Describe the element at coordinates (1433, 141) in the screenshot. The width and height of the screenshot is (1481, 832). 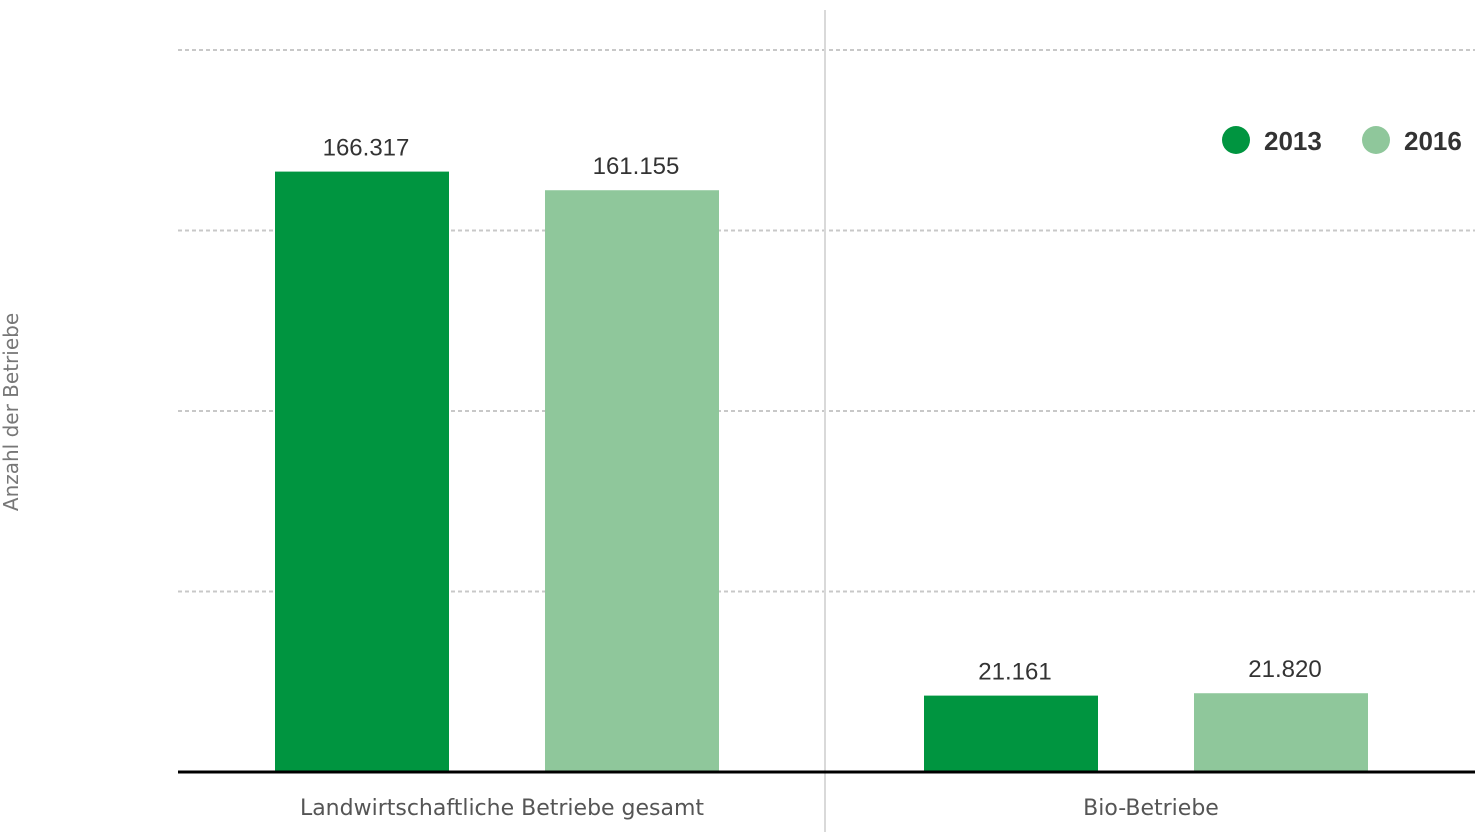
I see `legend-label: 2016` at that location.